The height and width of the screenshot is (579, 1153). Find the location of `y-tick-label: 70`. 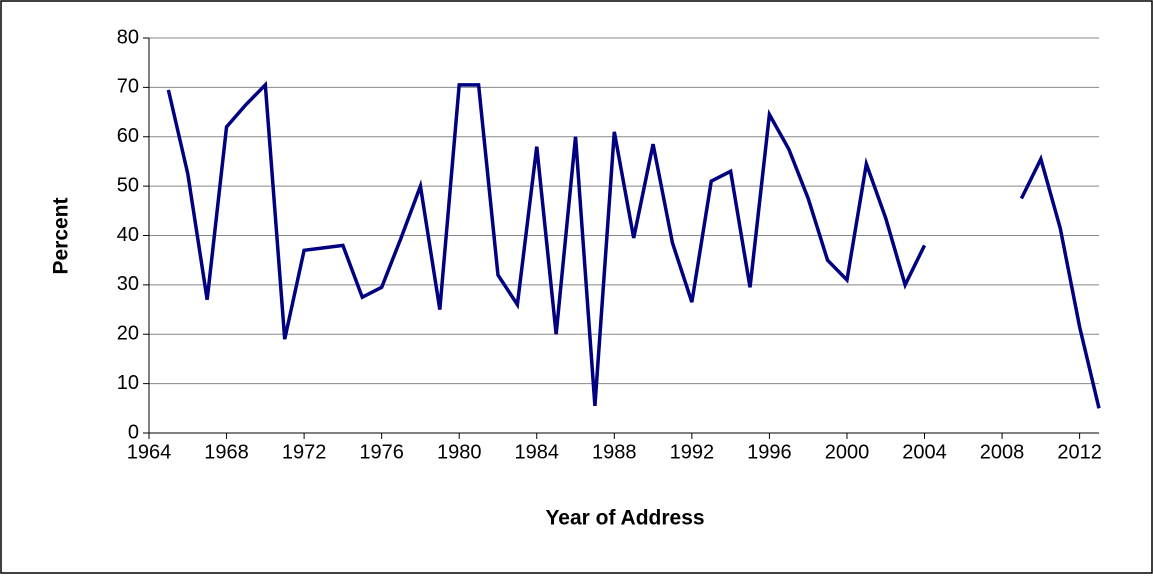

y-tick-label: 70 is located at coordinates (128, 87).